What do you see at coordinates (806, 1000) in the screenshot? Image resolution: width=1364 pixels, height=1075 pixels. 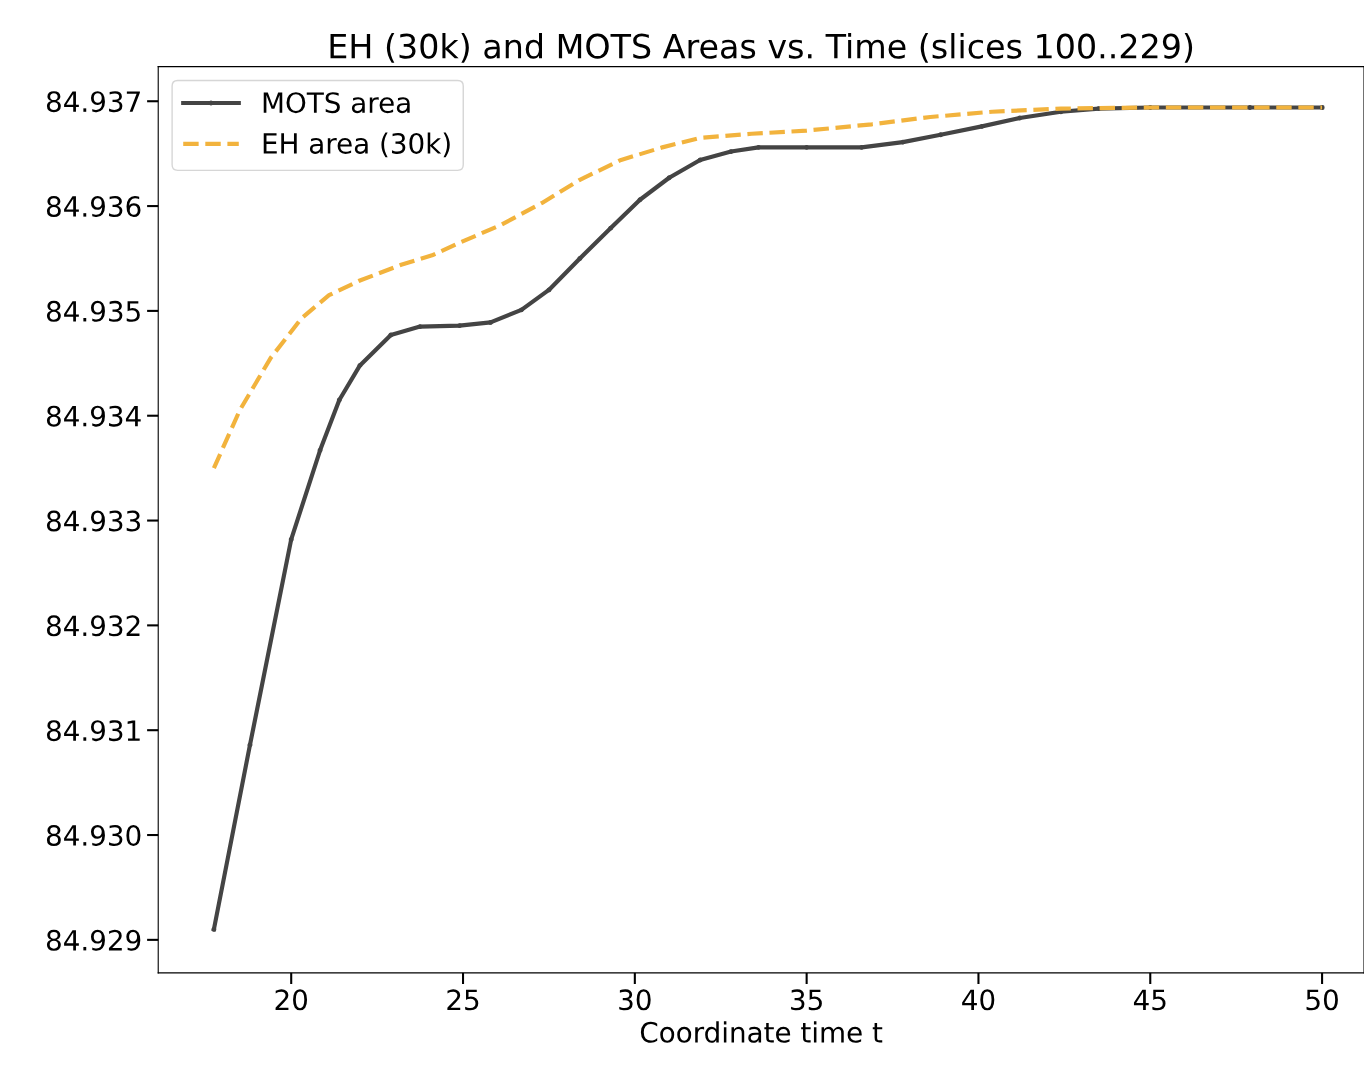 I see `x-tick-label: 35` at bounding box center [806, 1000].